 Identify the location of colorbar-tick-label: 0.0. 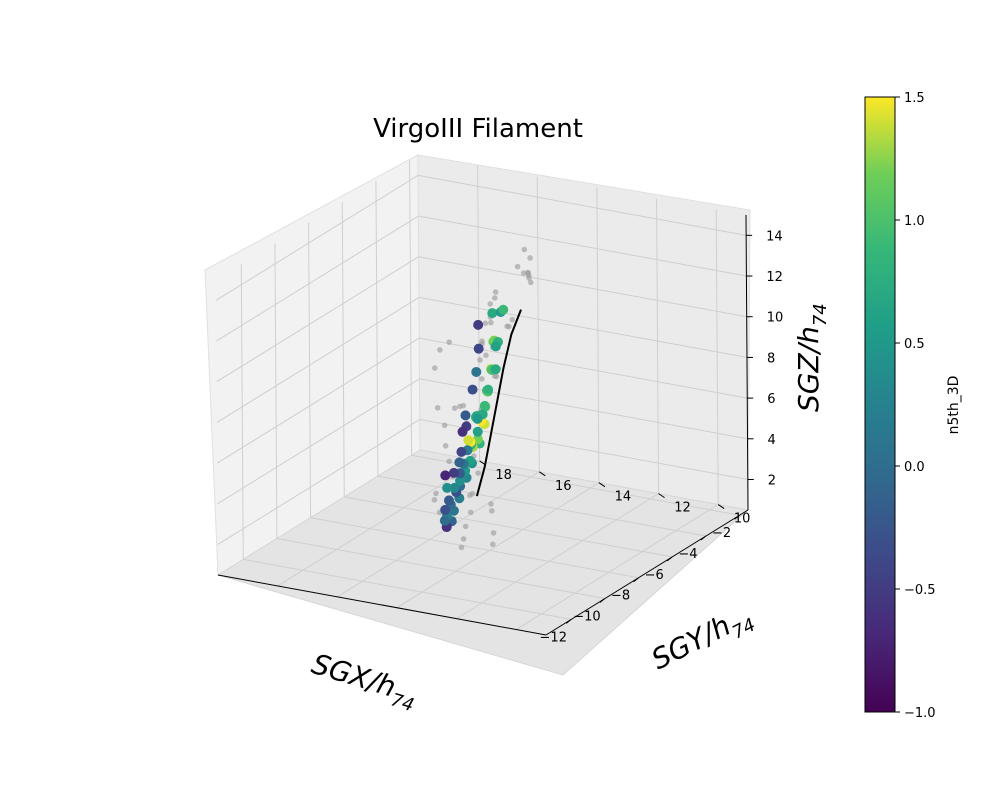
(914, 467).